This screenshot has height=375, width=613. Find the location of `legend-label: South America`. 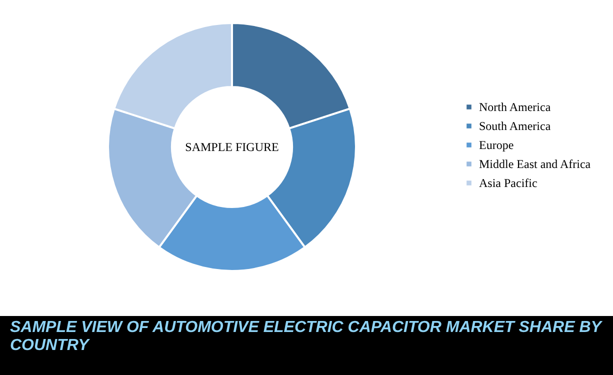

legend-label: South America is located at coordinates (515, 126).